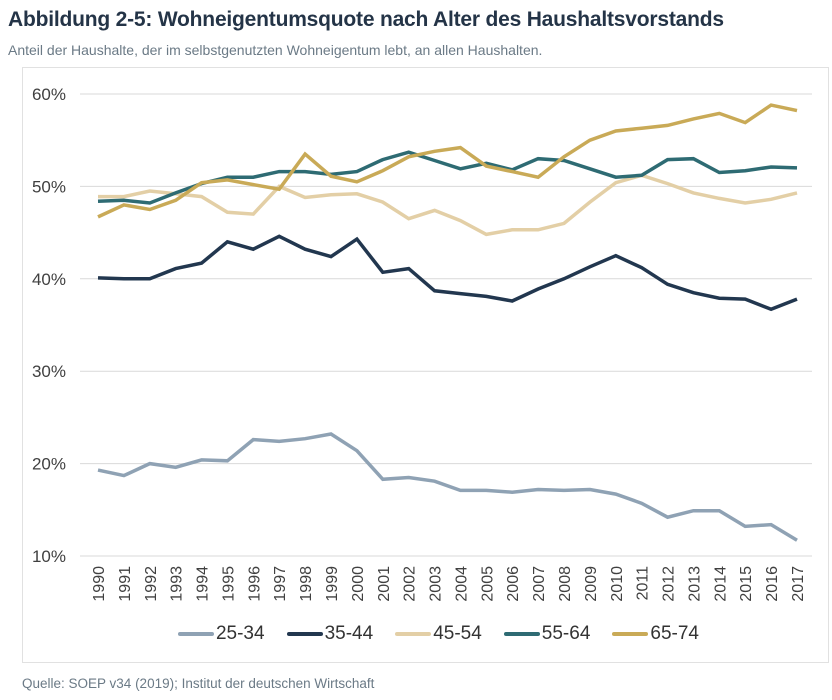  What do you see at coordinates (49, 556) in the screenshot?
I see `y-tick-label: 10%` at bounding box center [49, 556].